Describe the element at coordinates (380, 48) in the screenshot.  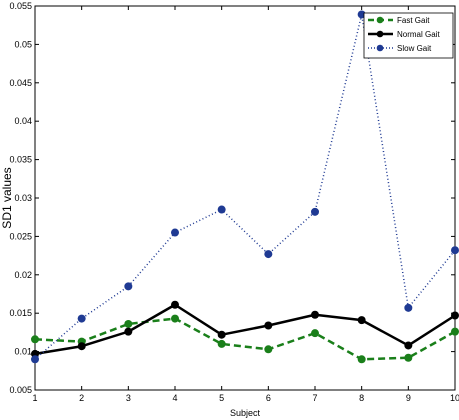
I see `legend-marker-slow-gait` at that location.